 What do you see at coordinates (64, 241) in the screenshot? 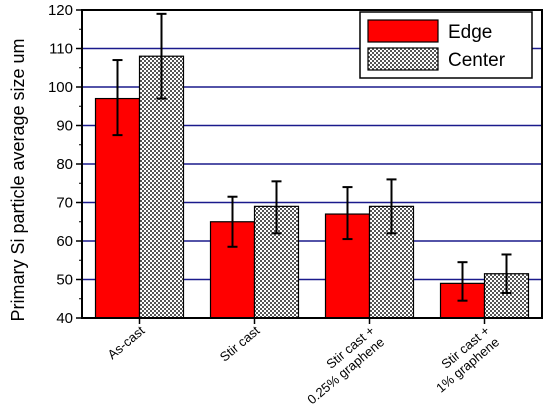
I see `y-tick-label: 60` at bounding box center [64, 241].